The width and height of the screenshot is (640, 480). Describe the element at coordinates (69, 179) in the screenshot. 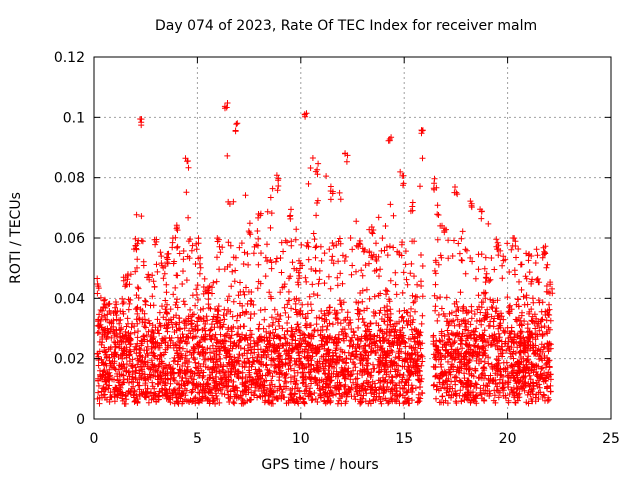

I see `y-tick-label: 0.08` at that location.